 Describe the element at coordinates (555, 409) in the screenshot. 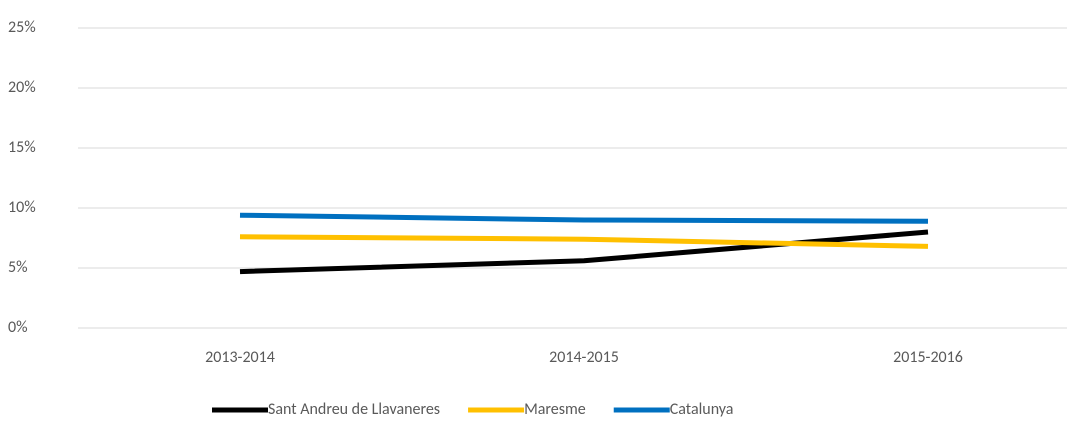

I see `legend-label: Maresme` at that location.